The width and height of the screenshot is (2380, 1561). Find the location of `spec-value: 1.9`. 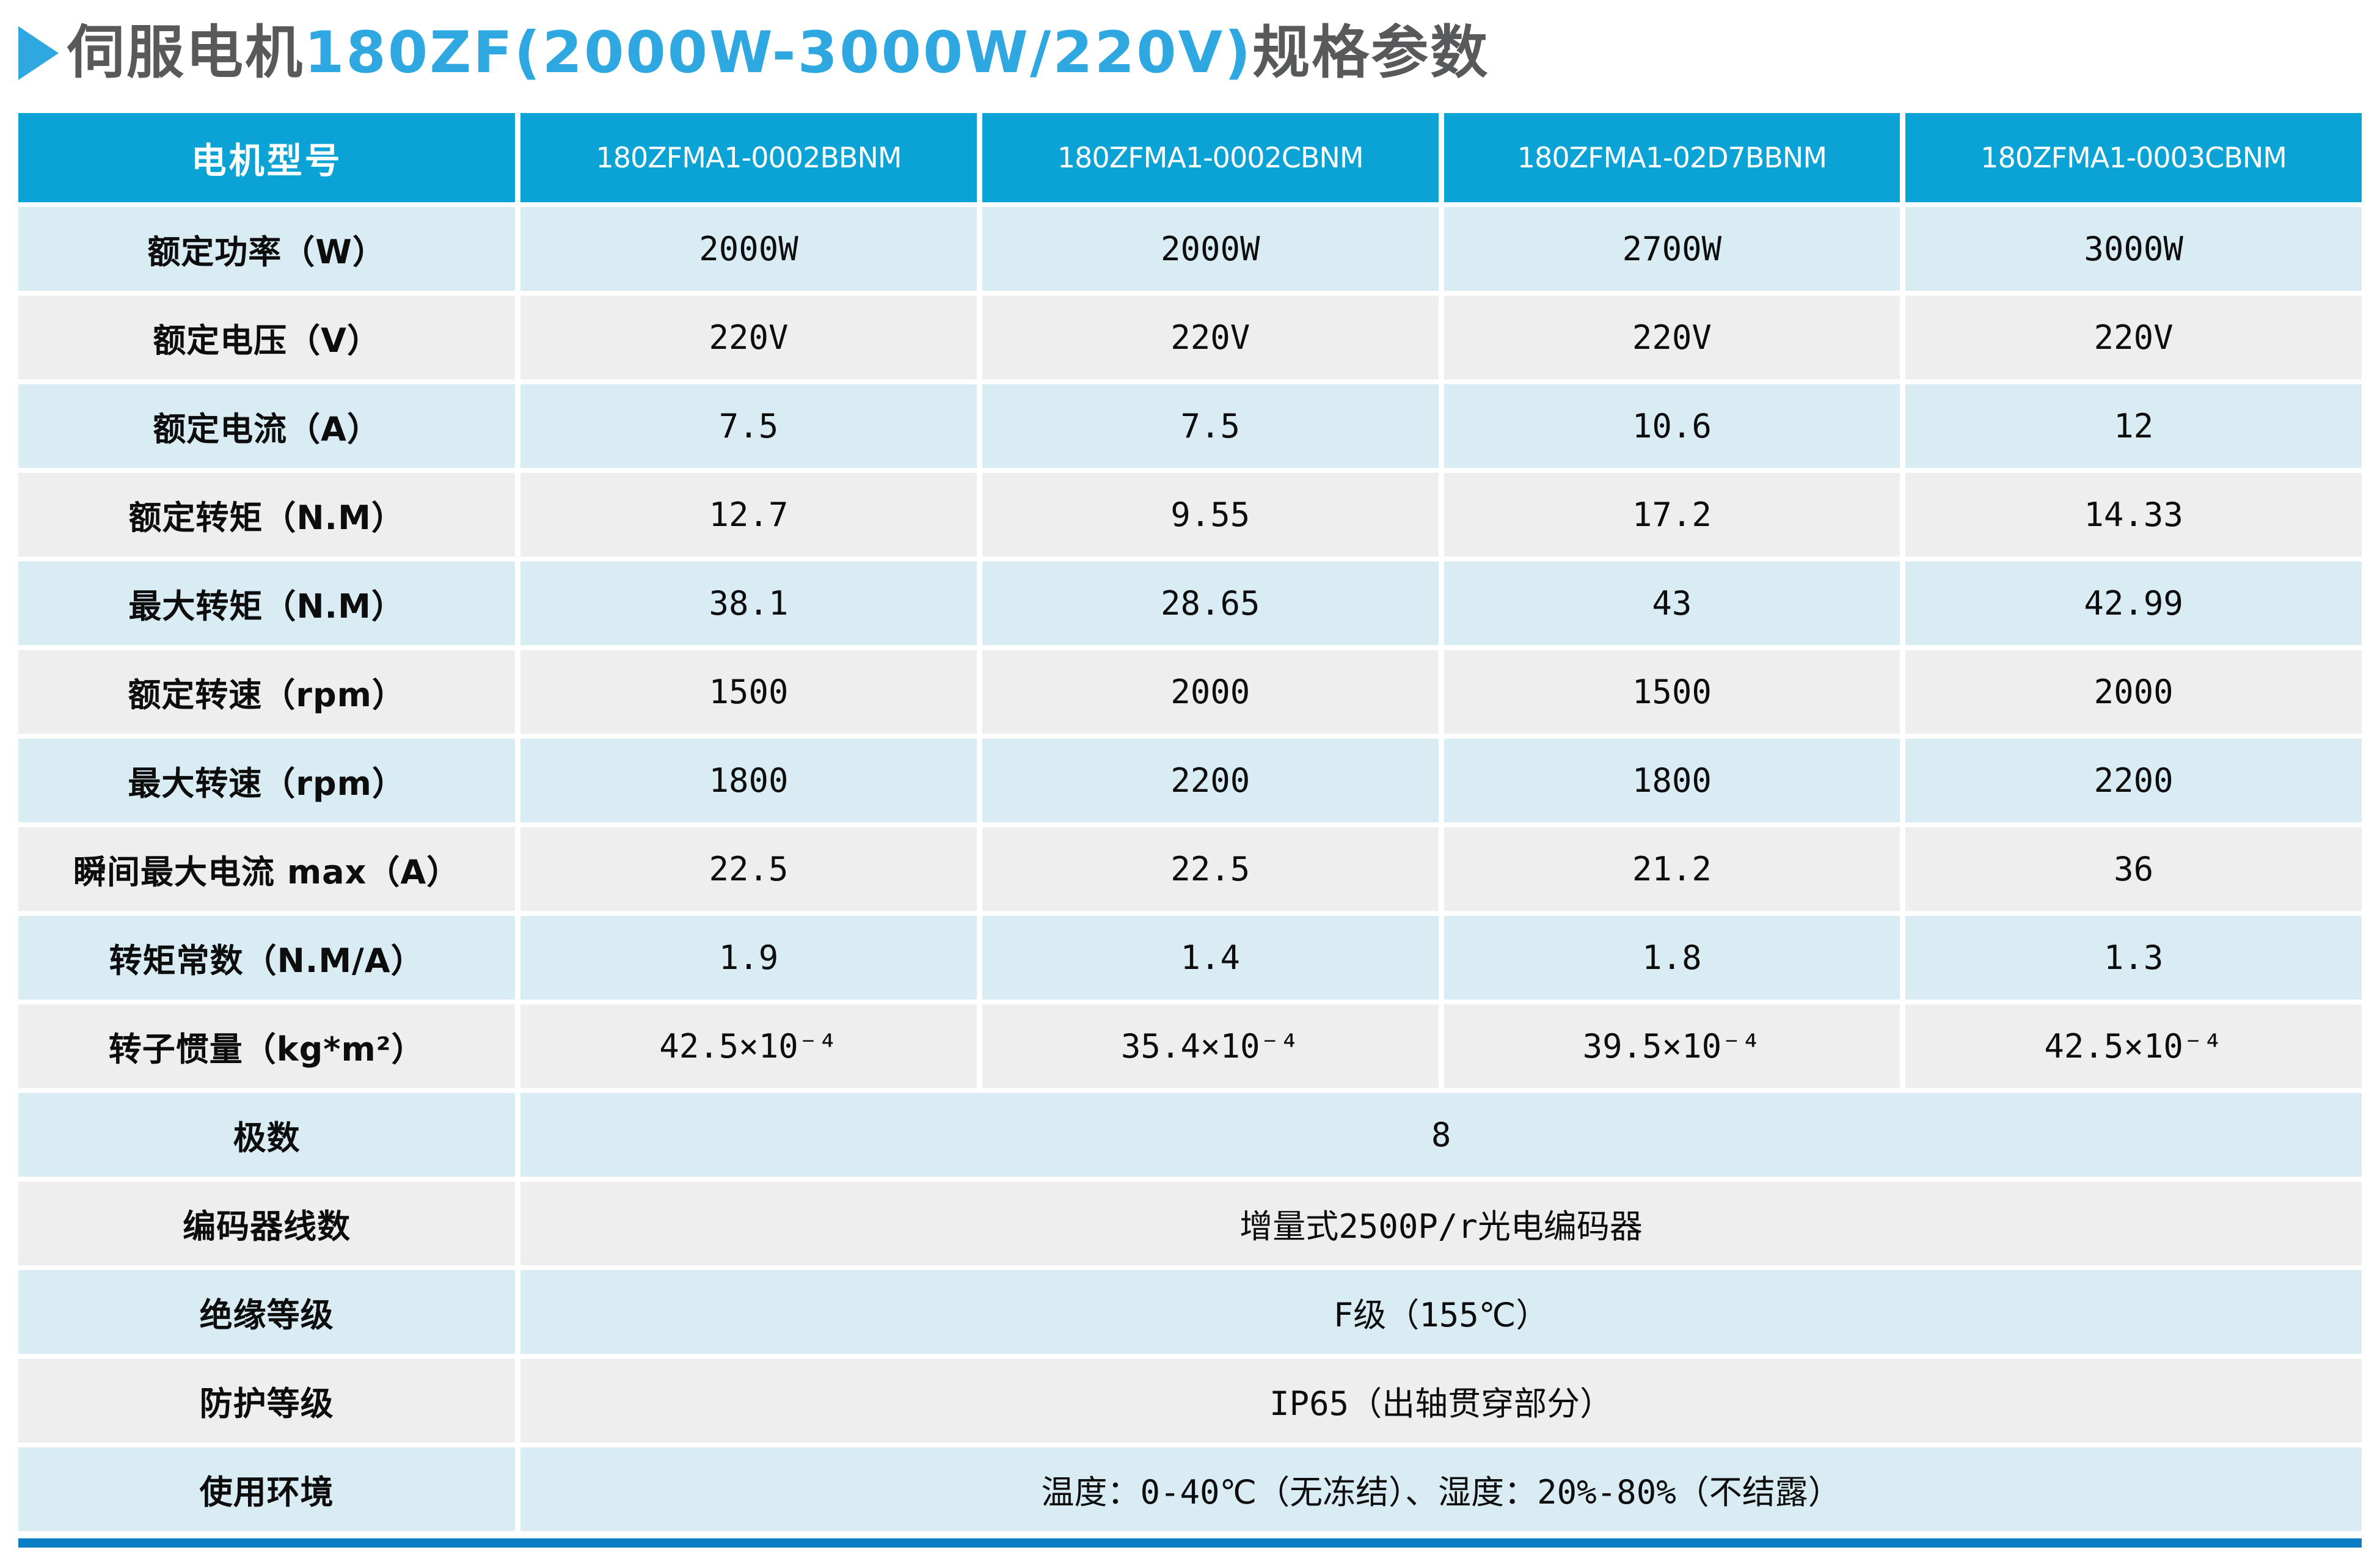

spec-value: 1.9 is located at coordinates (748, 958).